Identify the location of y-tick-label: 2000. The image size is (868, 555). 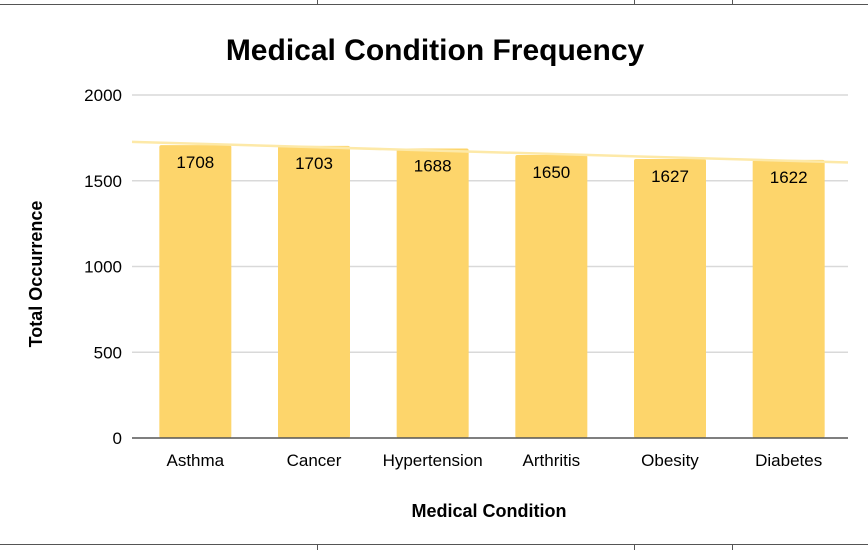
(103, 95).